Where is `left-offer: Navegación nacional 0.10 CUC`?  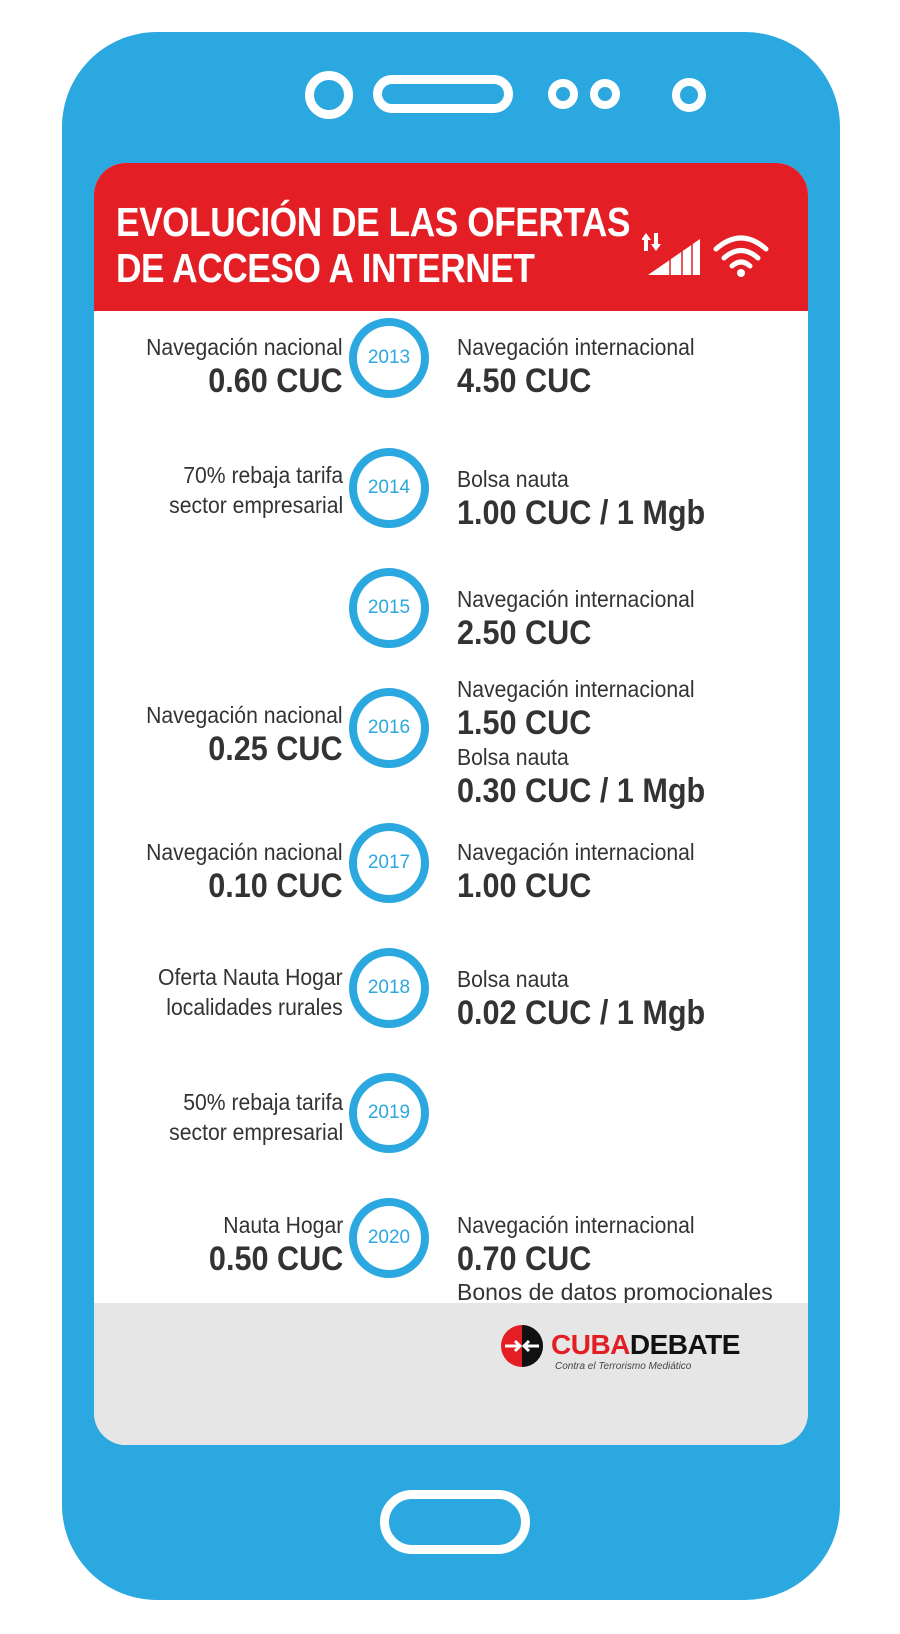 left-offer: Navegación nacional 0.10 CUC is located at coordinates (236, 871).